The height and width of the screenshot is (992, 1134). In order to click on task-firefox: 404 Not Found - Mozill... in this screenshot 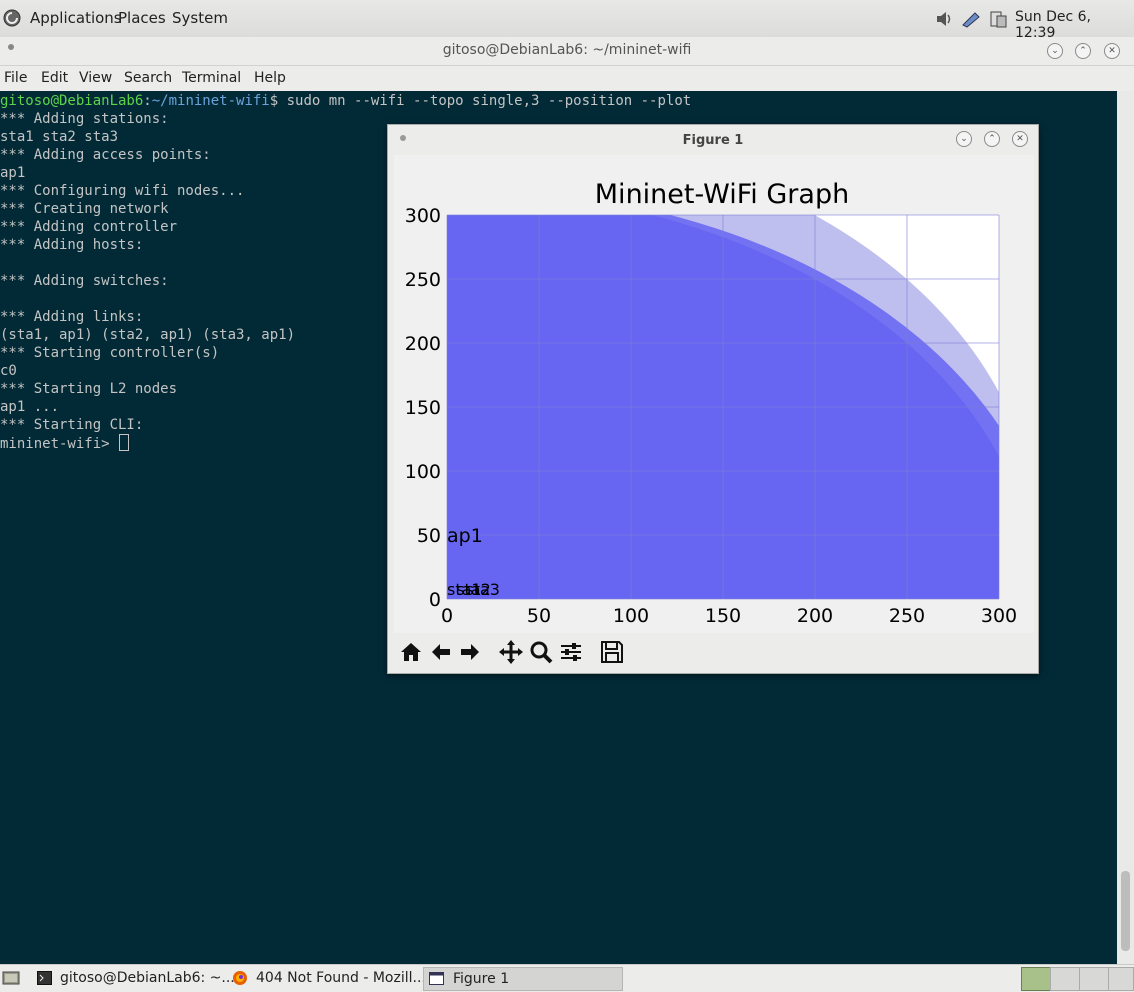, I will do `click(326, 978)`.